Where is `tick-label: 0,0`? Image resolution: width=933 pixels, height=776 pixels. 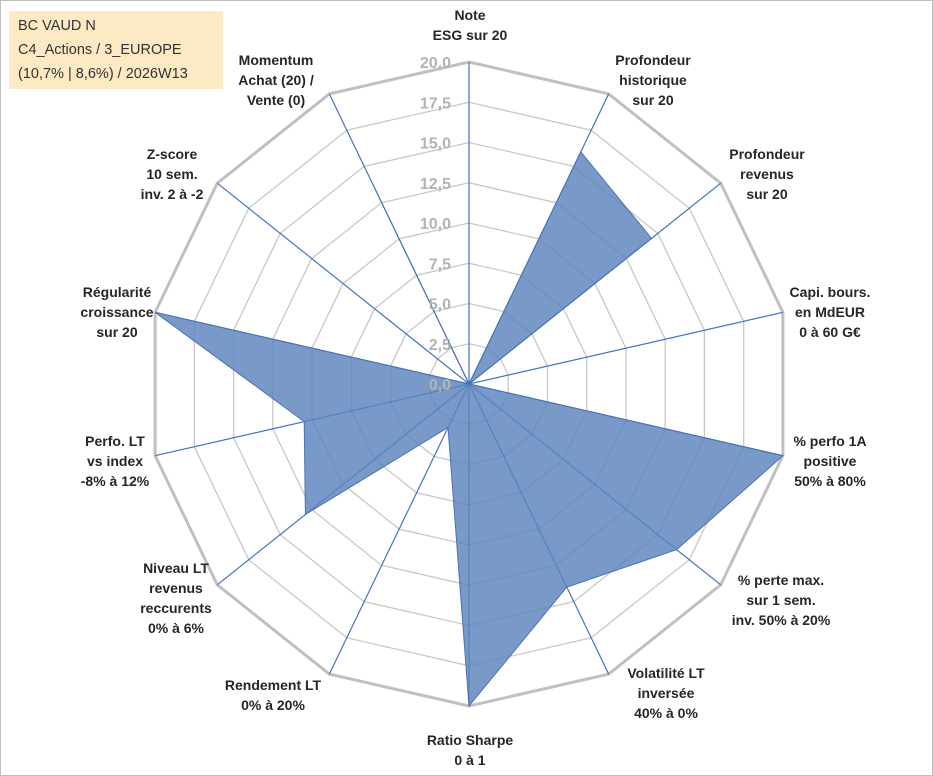 tick-label: 0,0 is located at coordinates (440, 385).